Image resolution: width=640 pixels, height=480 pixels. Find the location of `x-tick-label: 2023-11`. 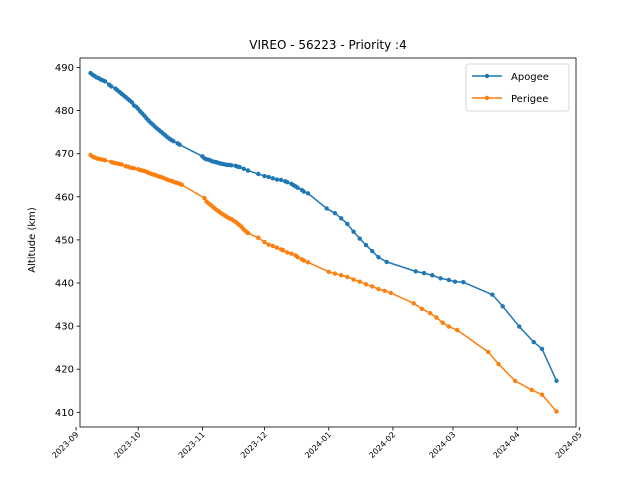

x-tick-label: 2023-11 is located at coordinates (192, 445).